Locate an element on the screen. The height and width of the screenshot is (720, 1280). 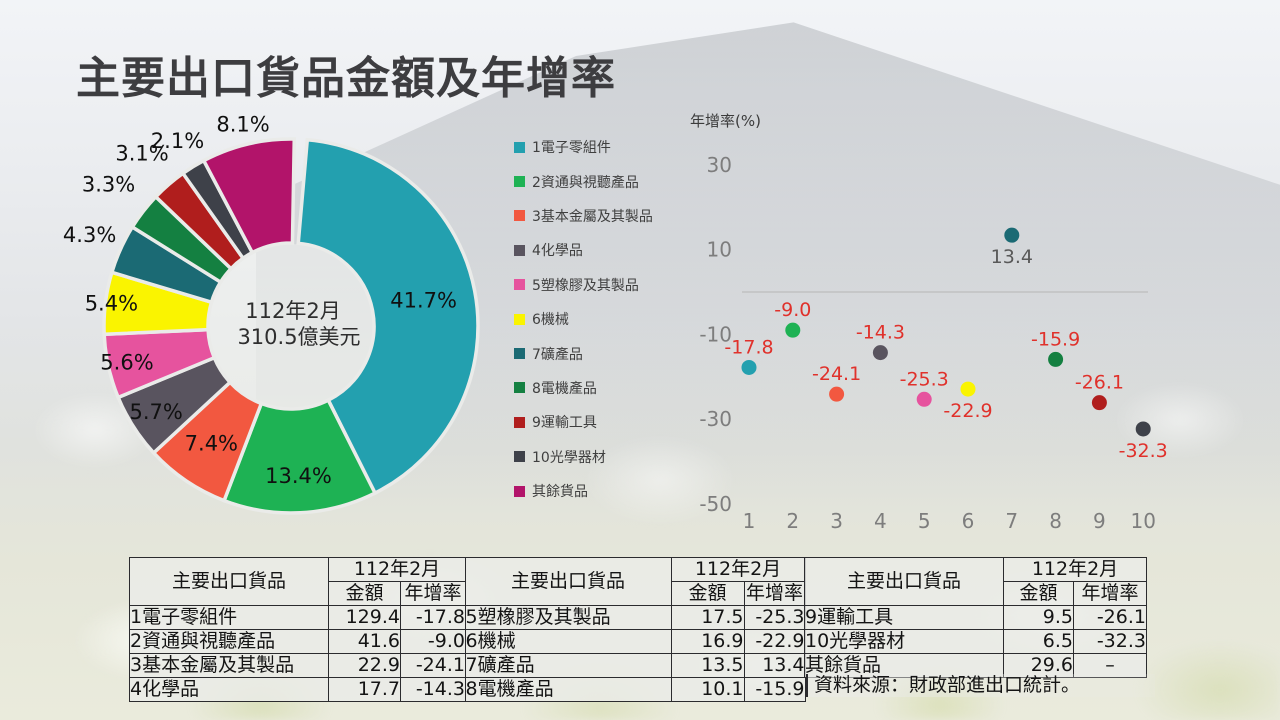
legend-item-5: 5塑橡膠及其製品 is located at coordinates (583, 285).